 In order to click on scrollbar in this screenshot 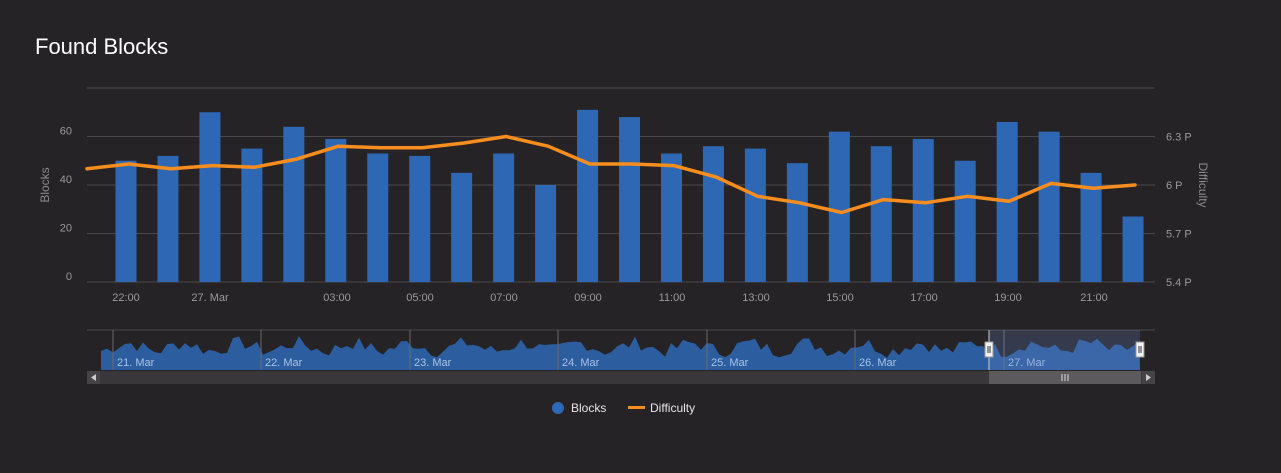, I will do `click(621, 377)`.